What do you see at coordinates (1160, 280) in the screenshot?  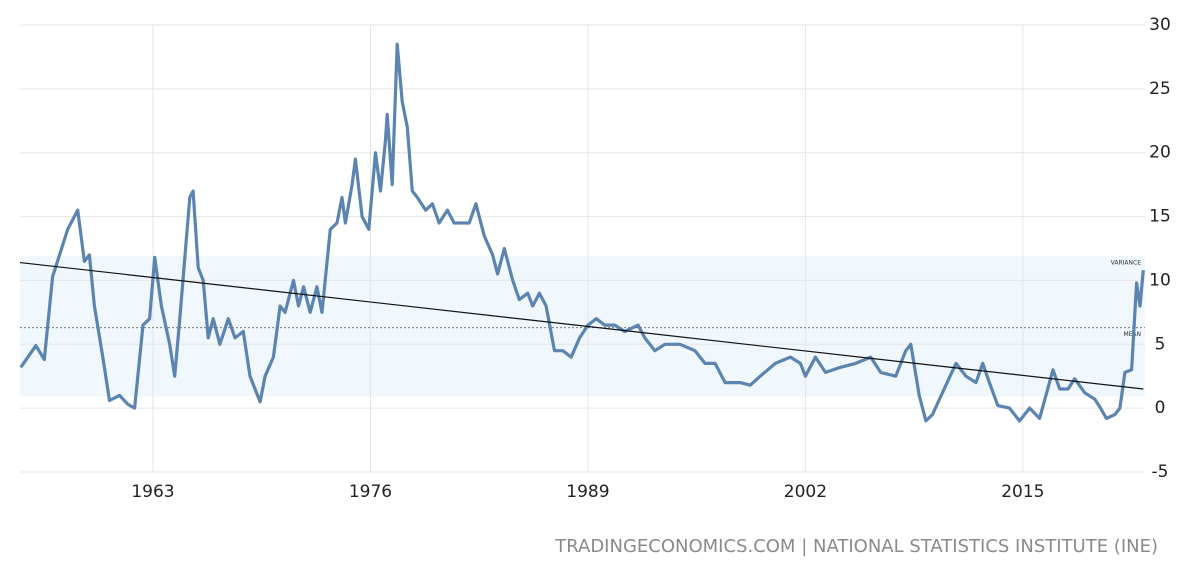 I see `y-tick-label: 10` at bounding box center [1160, 280].